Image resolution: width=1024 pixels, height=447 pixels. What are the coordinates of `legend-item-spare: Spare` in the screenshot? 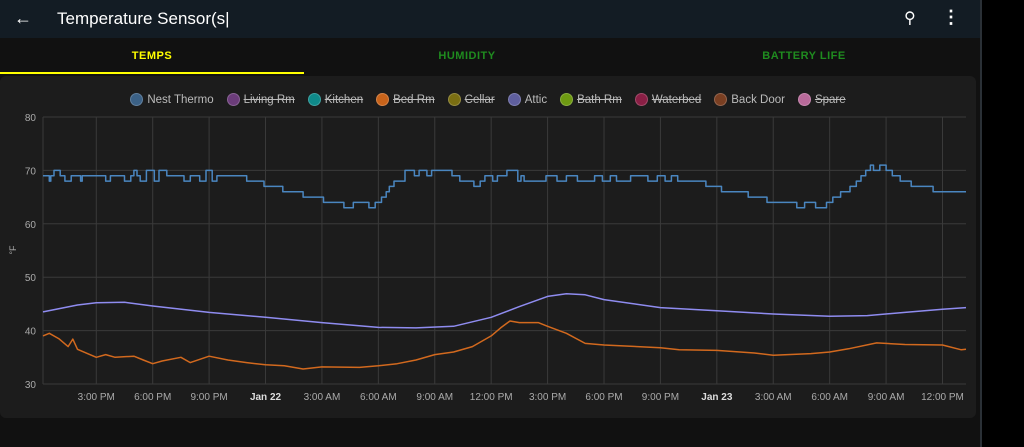 It's located at (821, 99).